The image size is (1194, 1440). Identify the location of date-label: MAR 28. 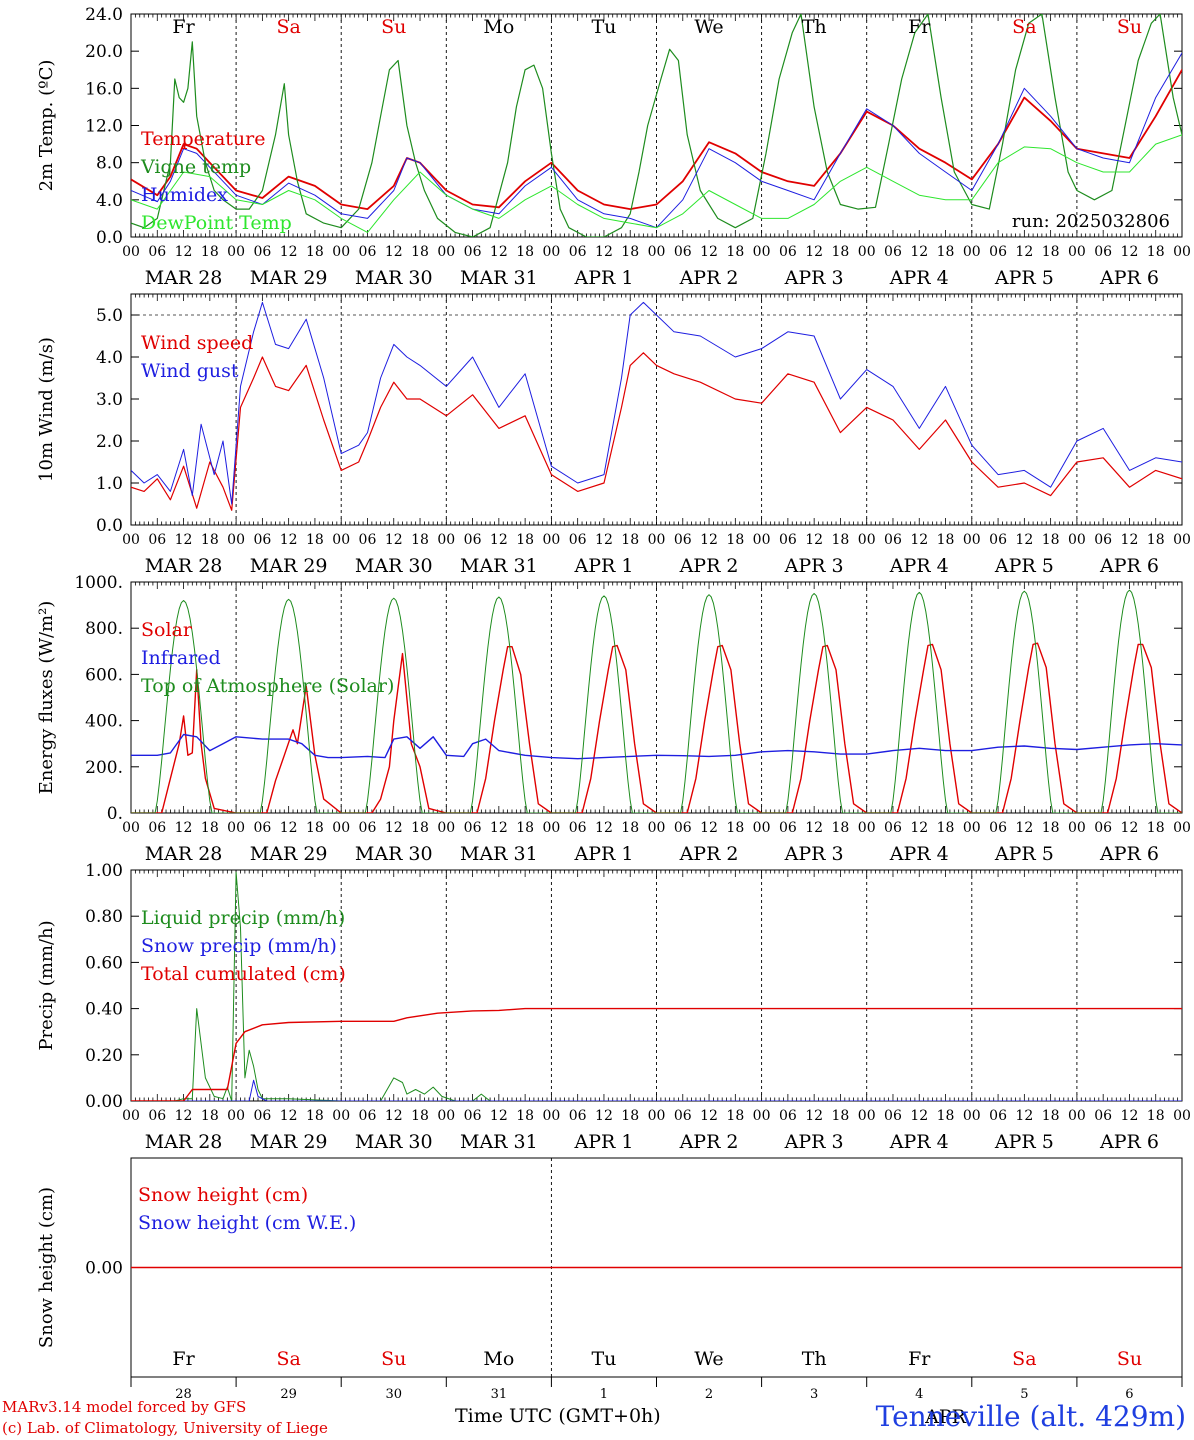
(184, 1142).